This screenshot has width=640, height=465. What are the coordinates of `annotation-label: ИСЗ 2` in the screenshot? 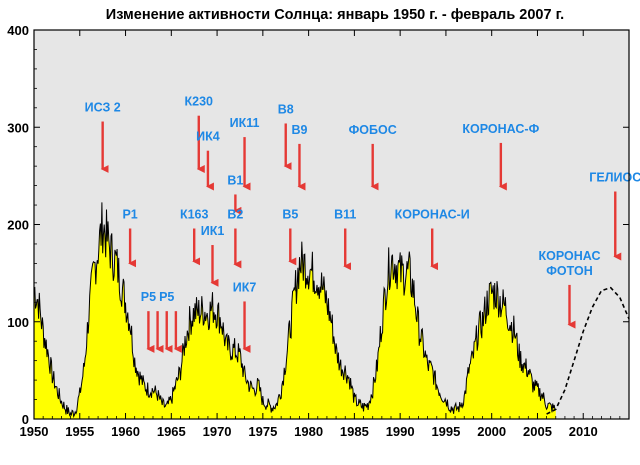 It's located at (103, 108).